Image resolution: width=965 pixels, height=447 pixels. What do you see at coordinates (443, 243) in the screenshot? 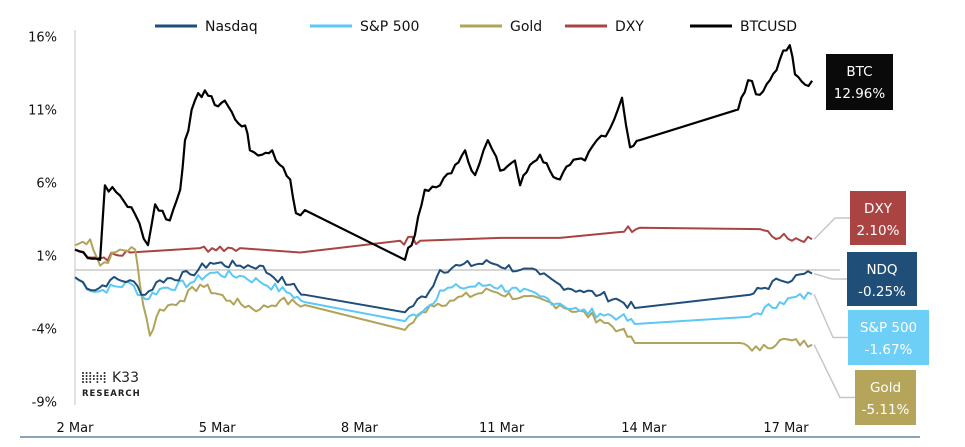
I see `series-line-dxy` at bounding box center [443, 243].